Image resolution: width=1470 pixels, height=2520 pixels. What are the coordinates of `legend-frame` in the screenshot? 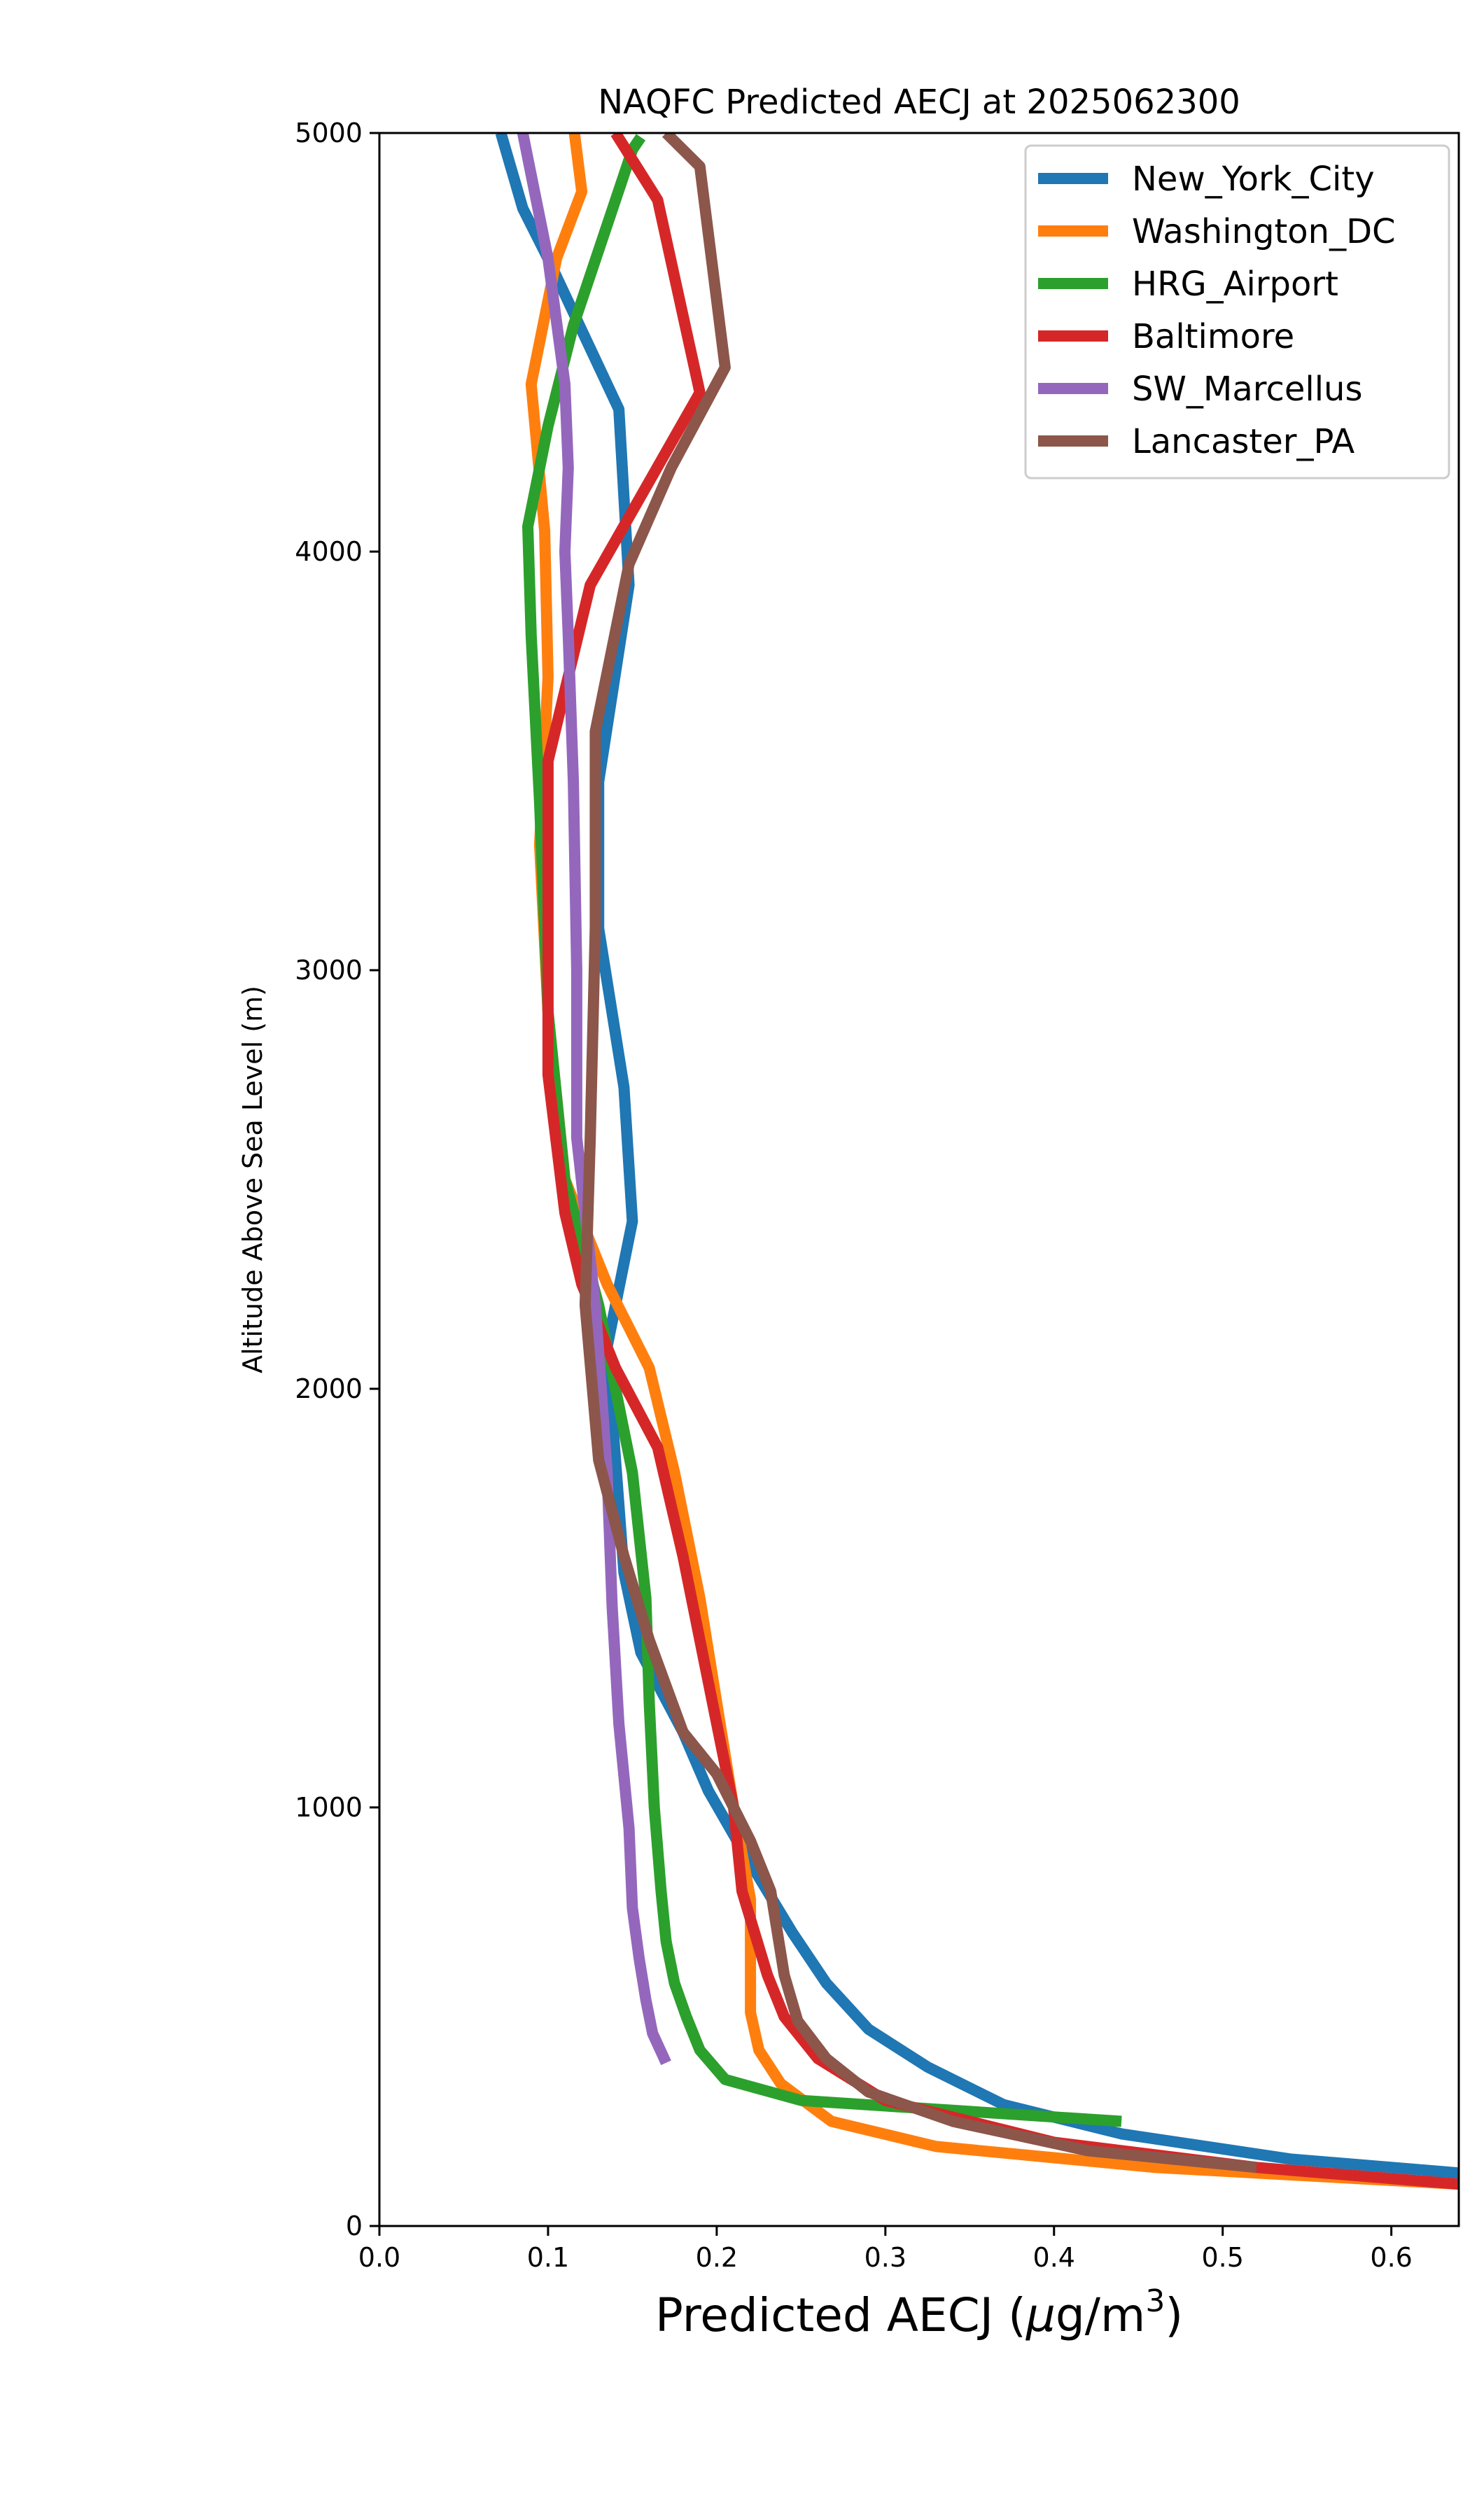 It's located at (1237, 311).